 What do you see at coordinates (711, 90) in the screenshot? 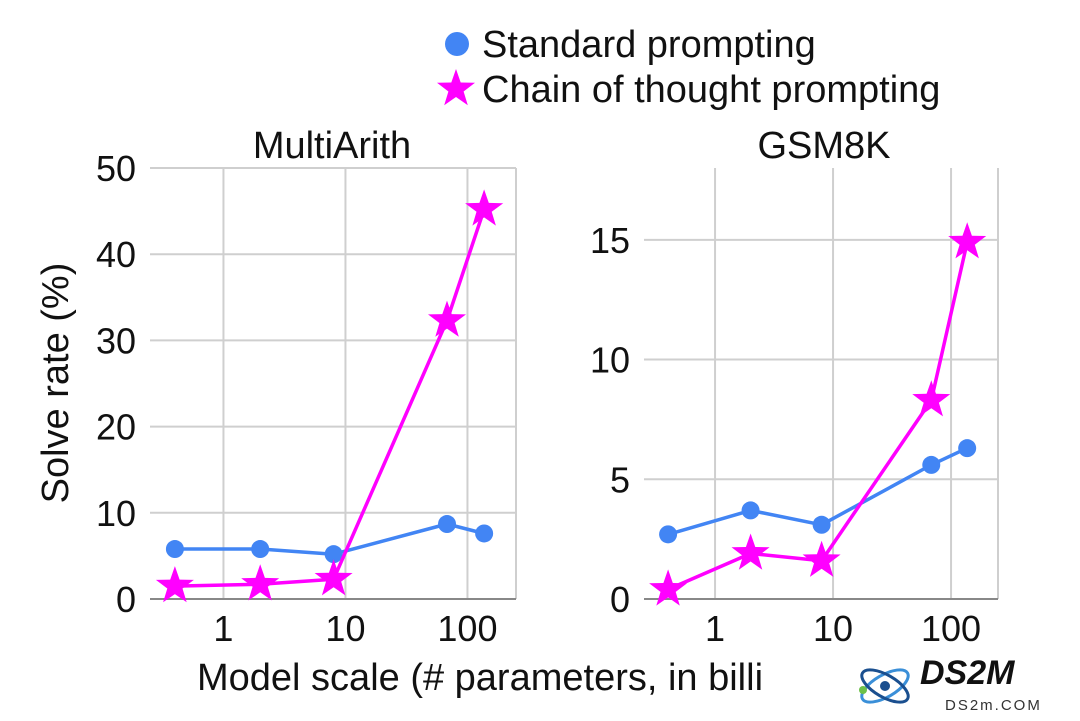
I see `legend-label-cot: Chain of thought prompting` at bounding box center [711, 90].